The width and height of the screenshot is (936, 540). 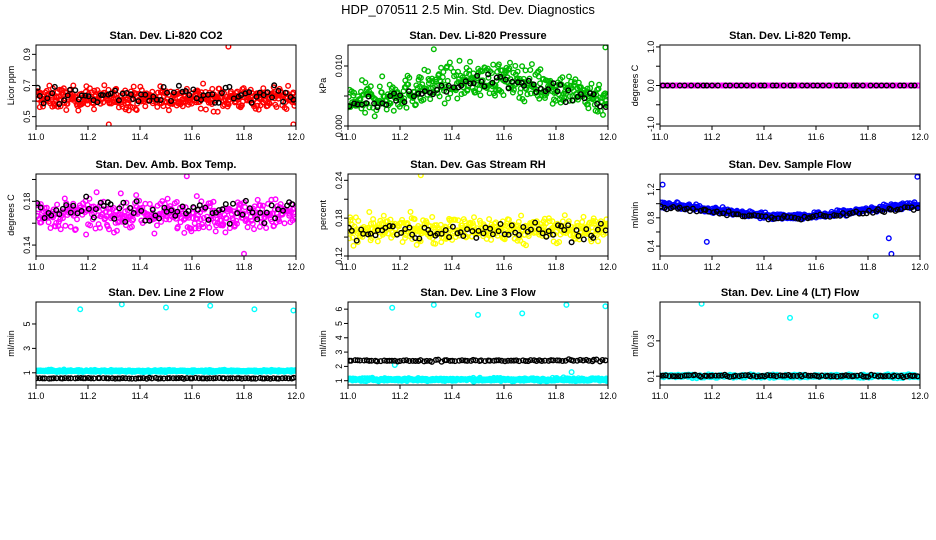 What do you see at coordinates (140, 267) in the screenshot?
I see `x-tick-label: 11.4` at bounding box center [140, 267].